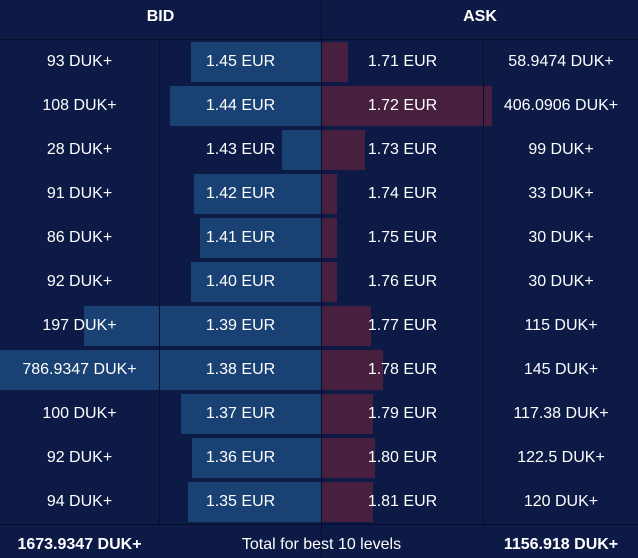  What do you see at coordinates (79, 501) in the screenshot?
I see `bid-amount: 94 DUK+` at bounding box center [79, 501].